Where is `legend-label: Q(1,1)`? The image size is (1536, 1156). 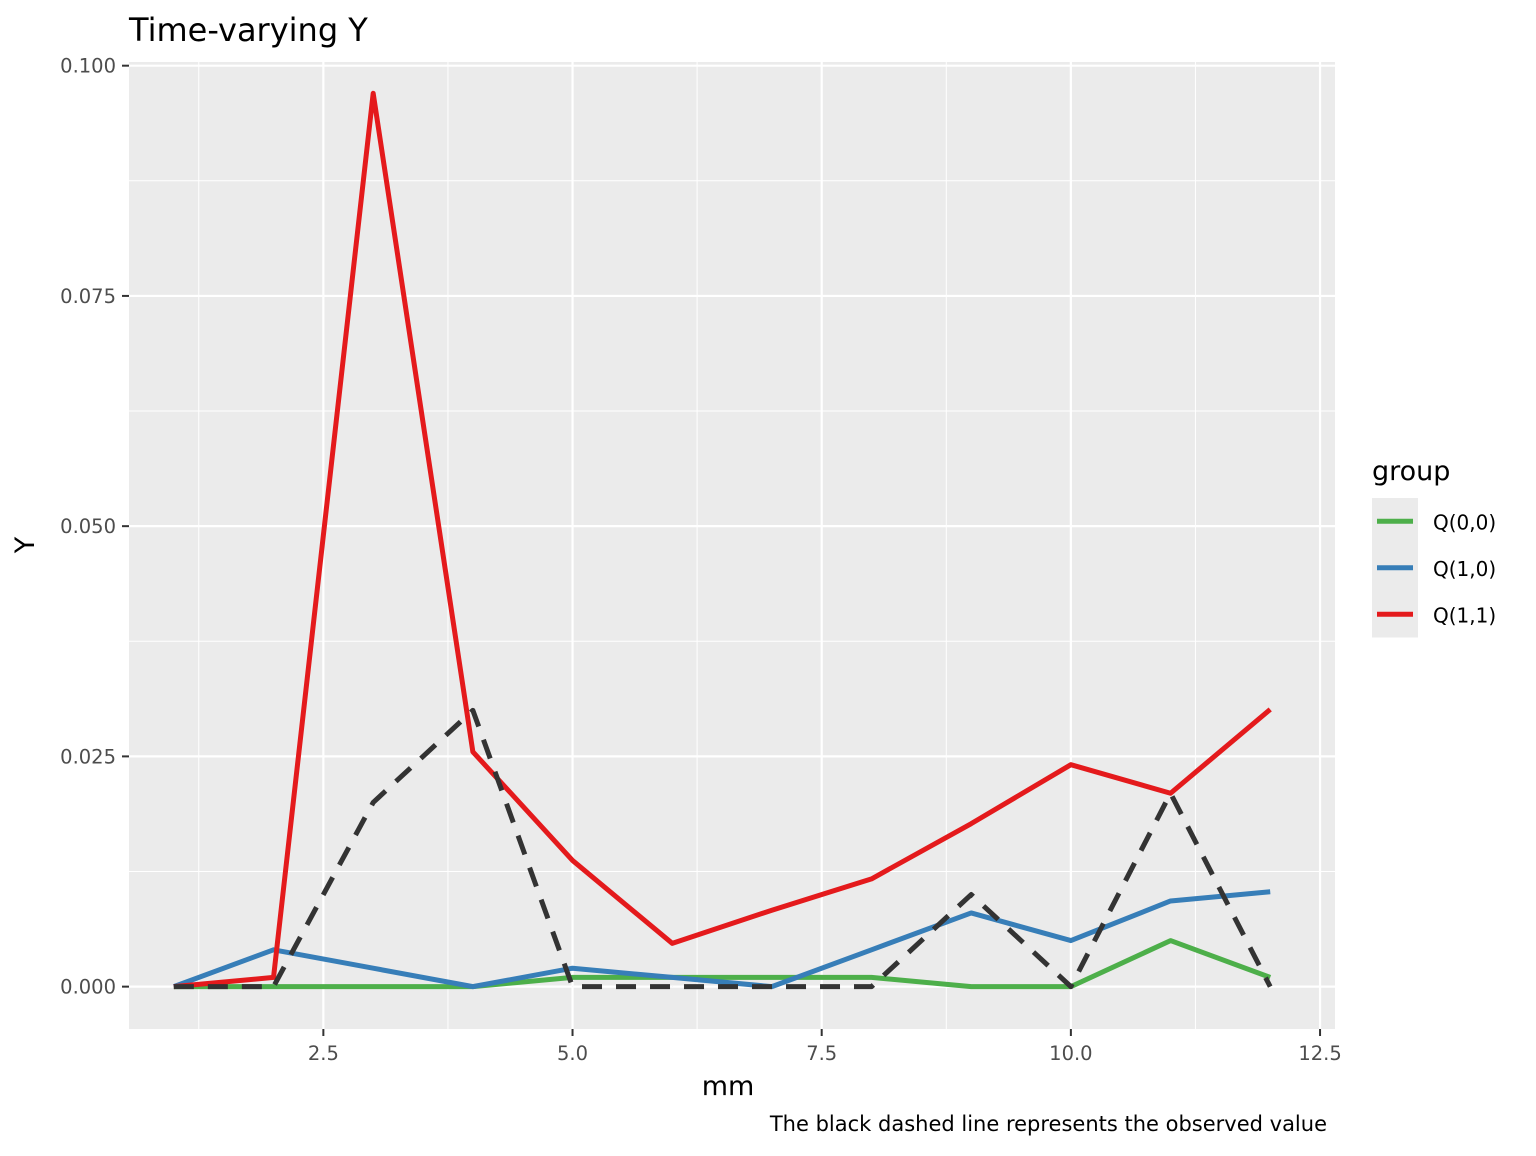
legend-label: Q(1,1) is located at coordinates (1464, 615).